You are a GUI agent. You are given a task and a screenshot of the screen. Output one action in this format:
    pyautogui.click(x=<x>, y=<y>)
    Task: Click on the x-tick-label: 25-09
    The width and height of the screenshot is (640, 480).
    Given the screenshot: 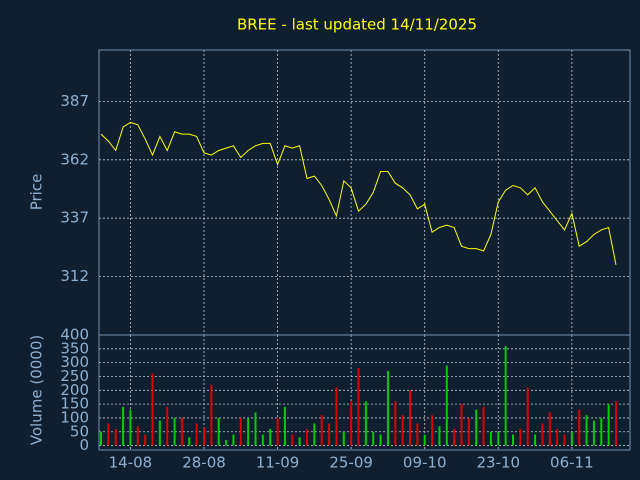 What is the action you would take?
    pyautogui.click(x=351, y=463)
    